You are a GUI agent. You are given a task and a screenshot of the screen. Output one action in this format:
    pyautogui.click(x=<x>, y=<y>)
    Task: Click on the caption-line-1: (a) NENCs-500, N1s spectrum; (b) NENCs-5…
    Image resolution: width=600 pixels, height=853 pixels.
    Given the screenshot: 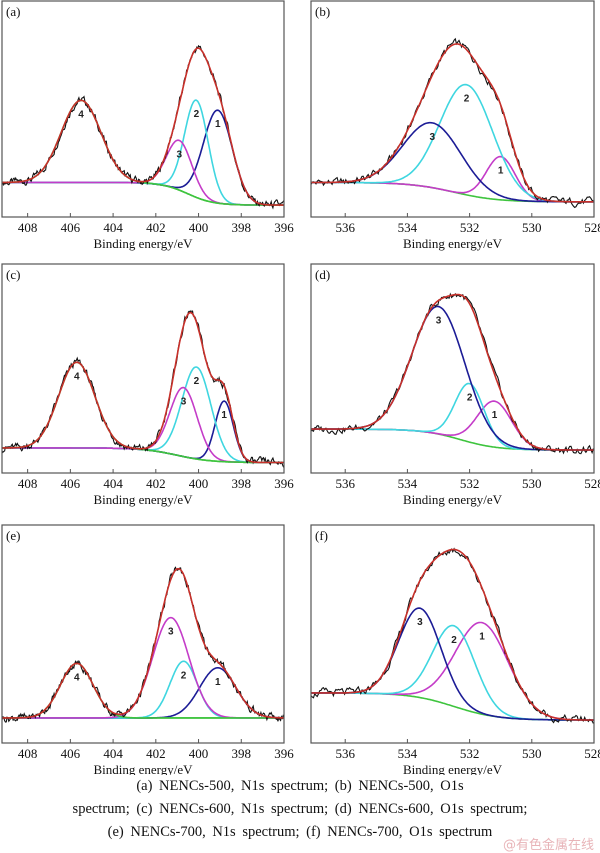 What is the action you would take?
    pyautogui.click(x=300, y=786)
    